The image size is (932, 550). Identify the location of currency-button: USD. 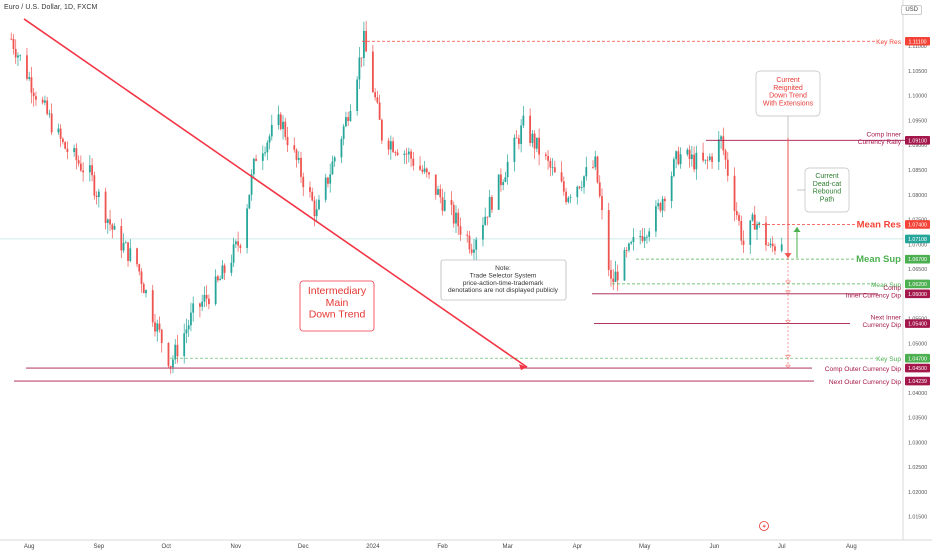
(911, 10).